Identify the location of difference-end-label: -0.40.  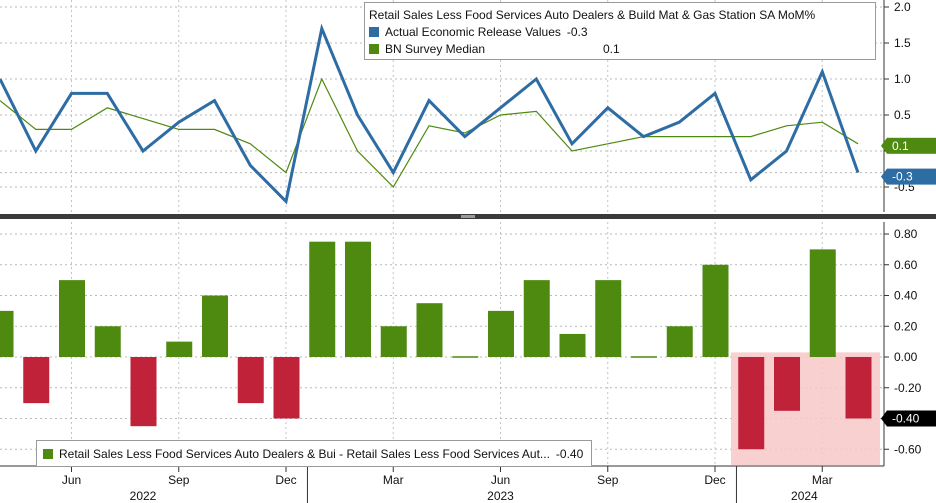
(906, 419).